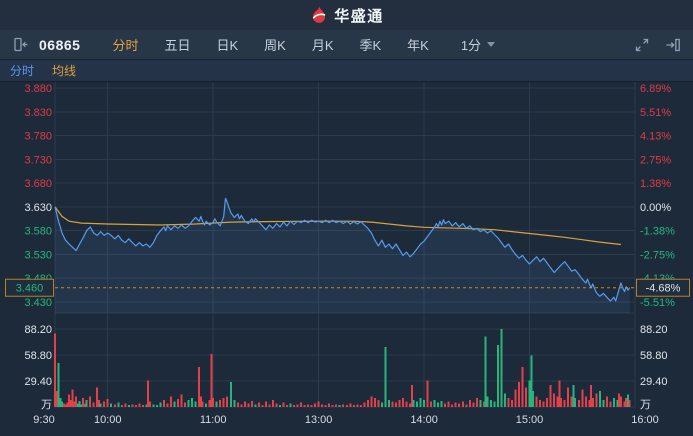 The image size is (693, 436). Describe the element at coordinates (43, 420) in the screenshot. I see `time-axis-label: 9:30` at that location.